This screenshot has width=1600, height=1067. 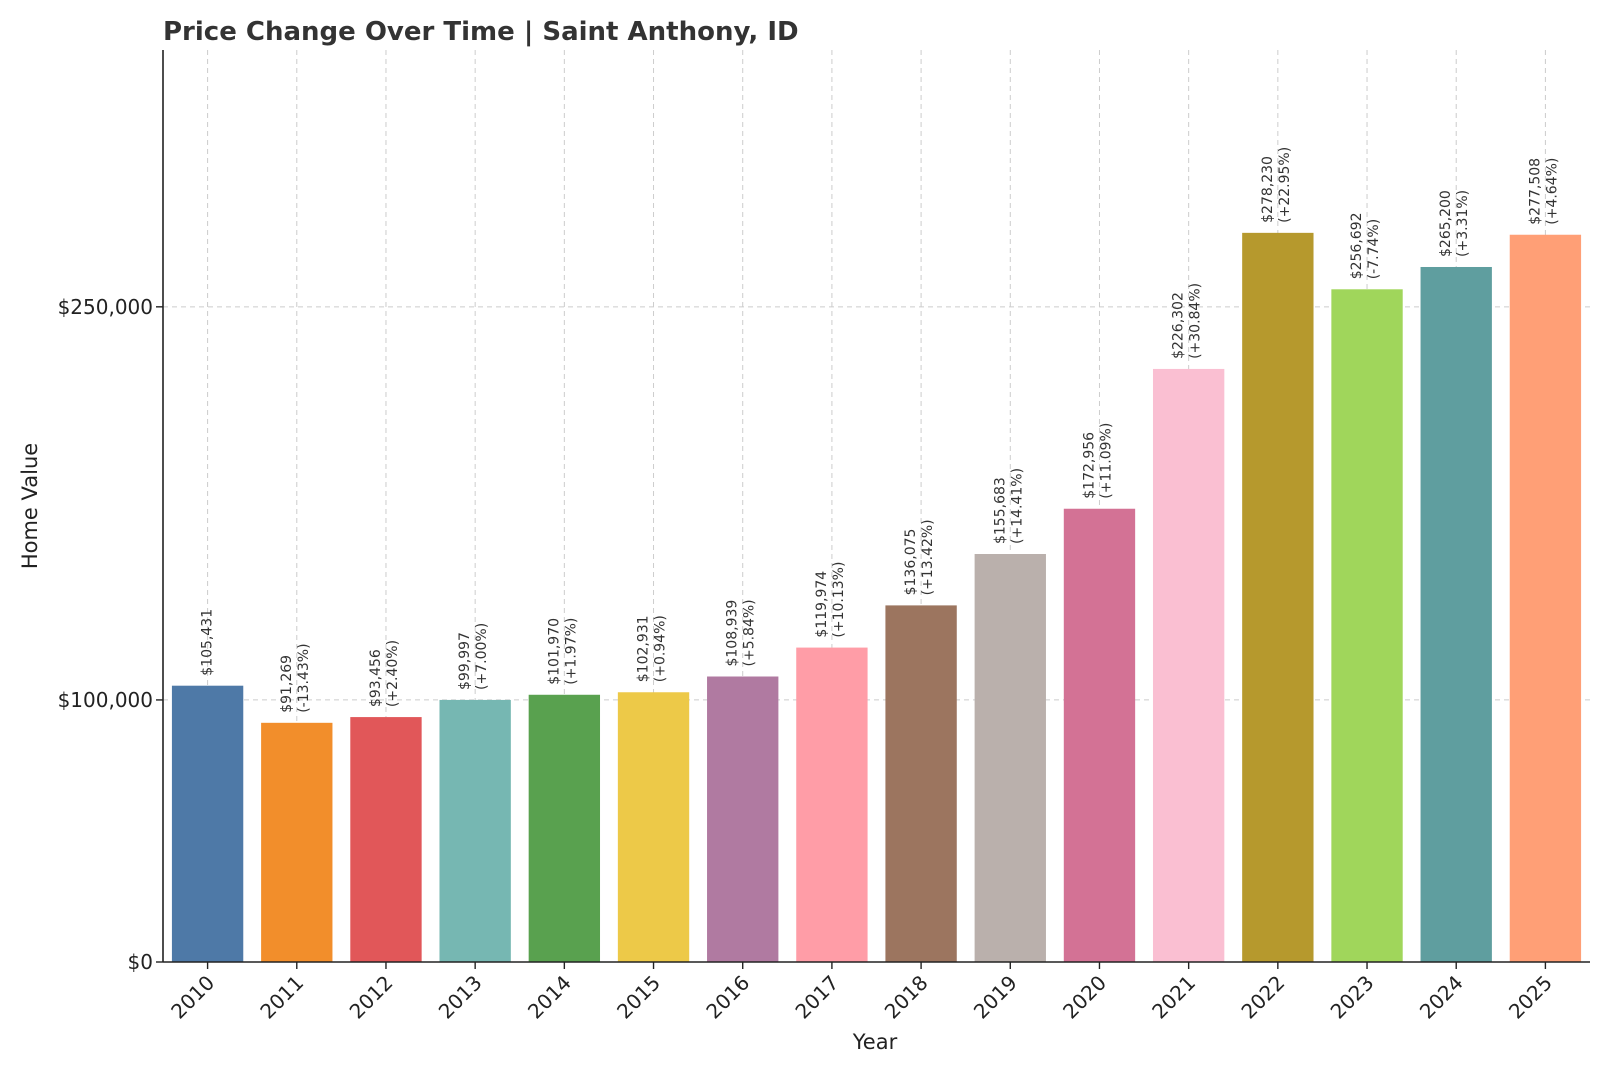 I want to click on bar-2024, so click(x=1456, y=614).